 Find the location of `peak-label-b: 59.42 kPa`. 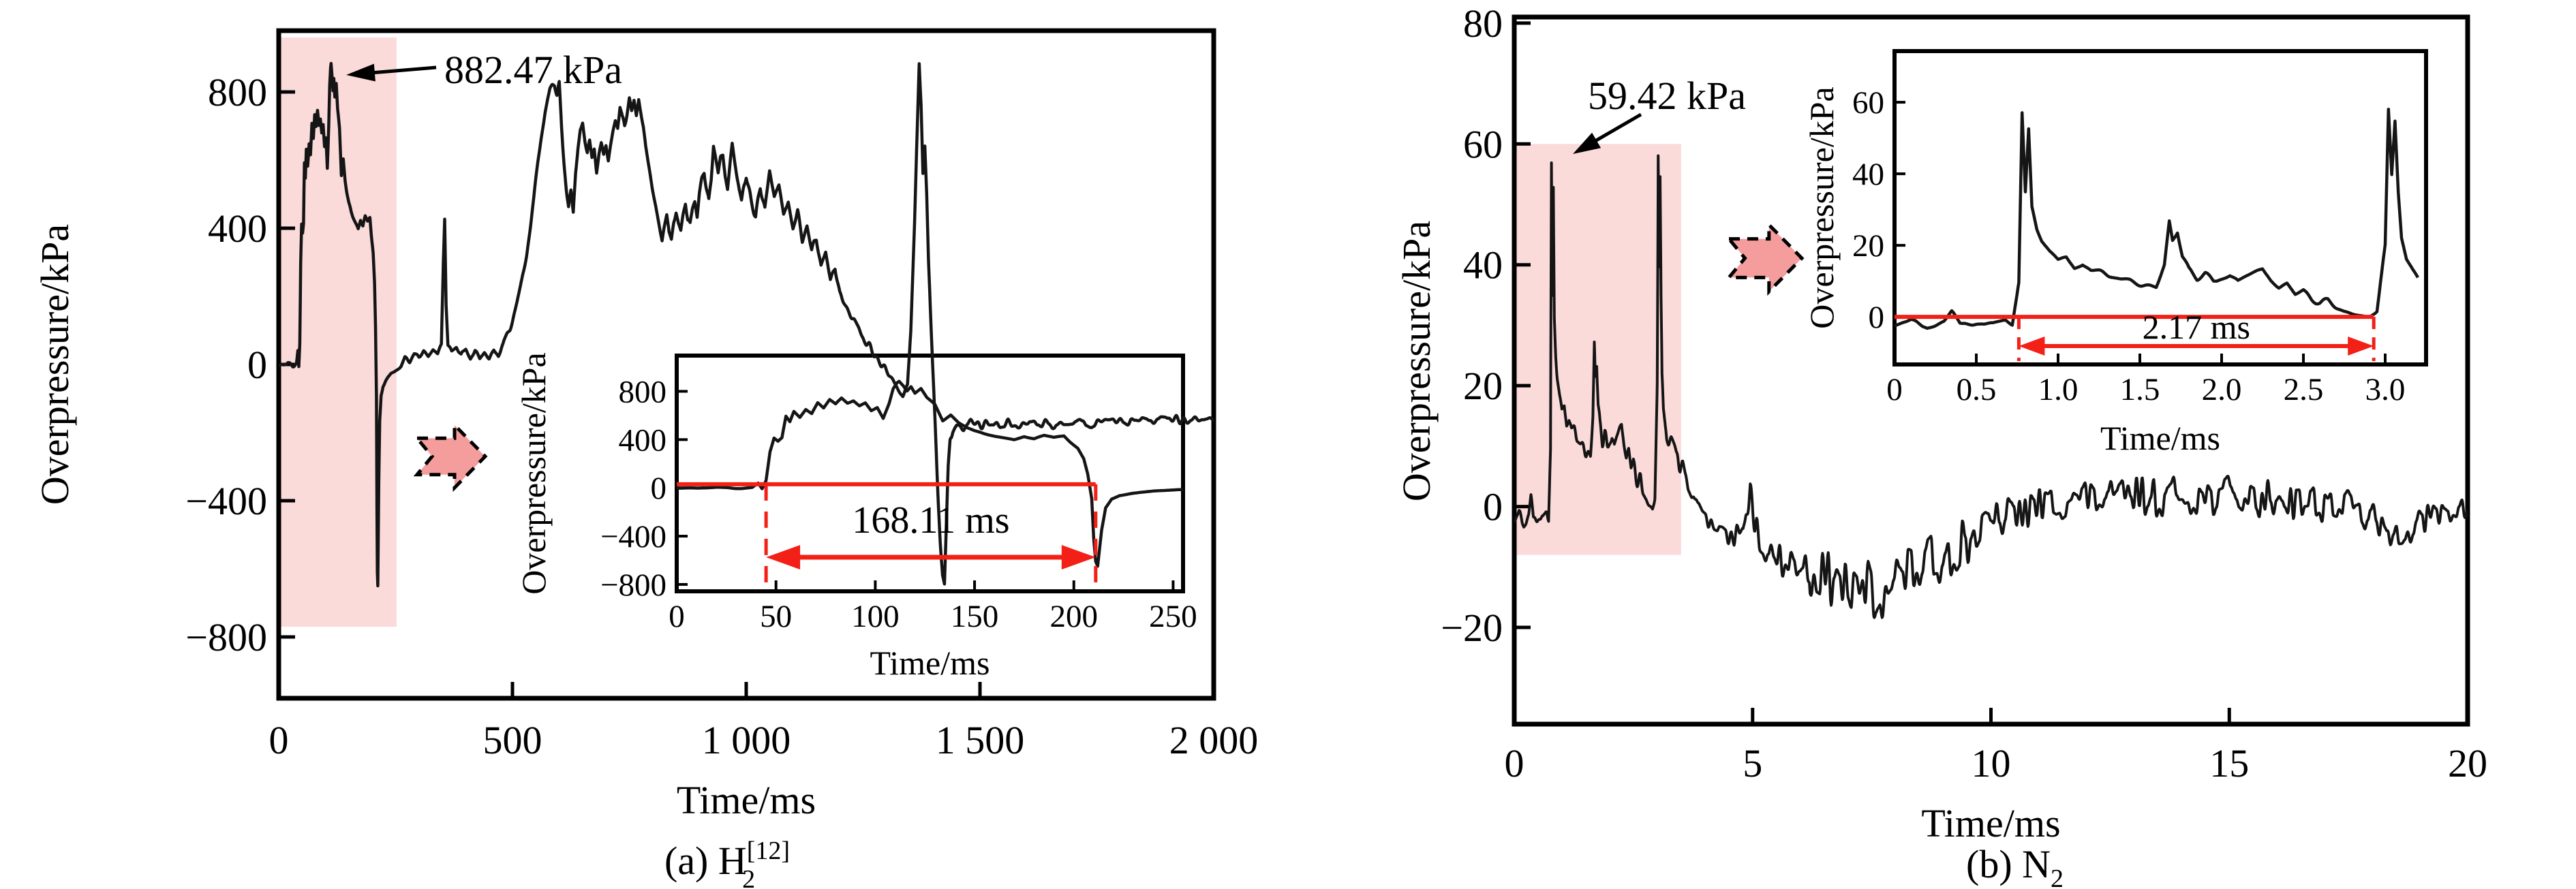

peak-label-b: 59.42 kPa is located at coordinates (1667, 96).